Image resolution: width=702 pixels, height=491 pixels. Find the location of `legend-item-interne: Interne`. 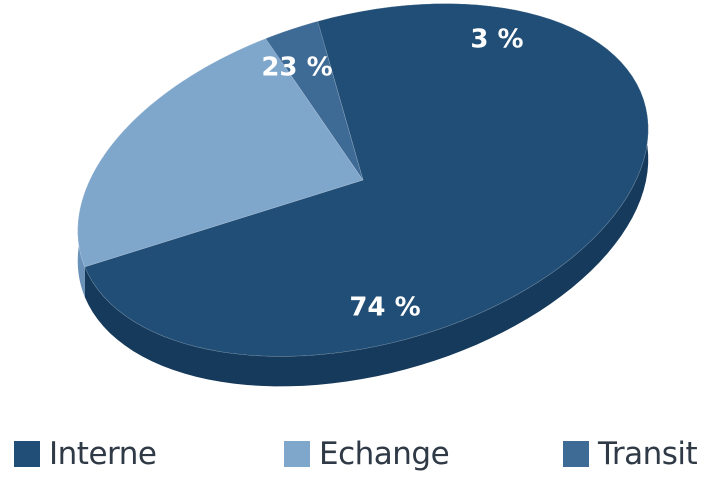

legend-item-interne: Interne is located at coordinates (85, 454).